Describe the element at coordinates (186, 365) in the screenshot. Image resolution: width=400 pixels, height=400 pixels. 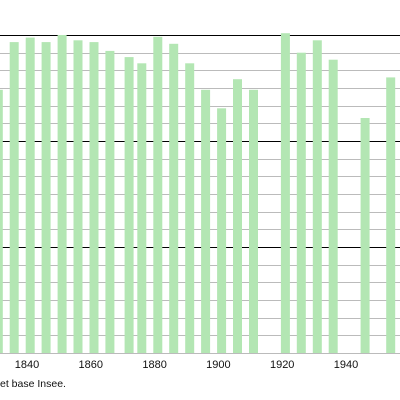
I see `x-tick-labels: 1840186018801900192019401` at that location.